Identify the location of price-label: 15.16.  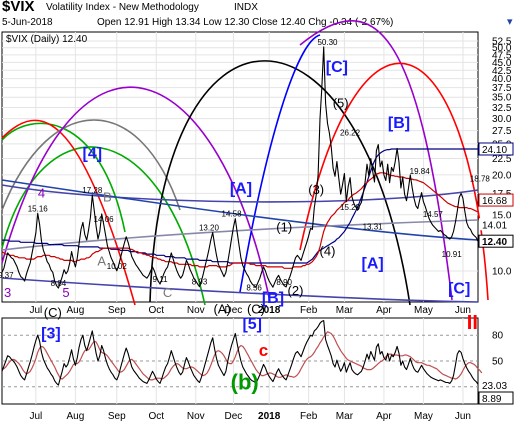
(38, 208).